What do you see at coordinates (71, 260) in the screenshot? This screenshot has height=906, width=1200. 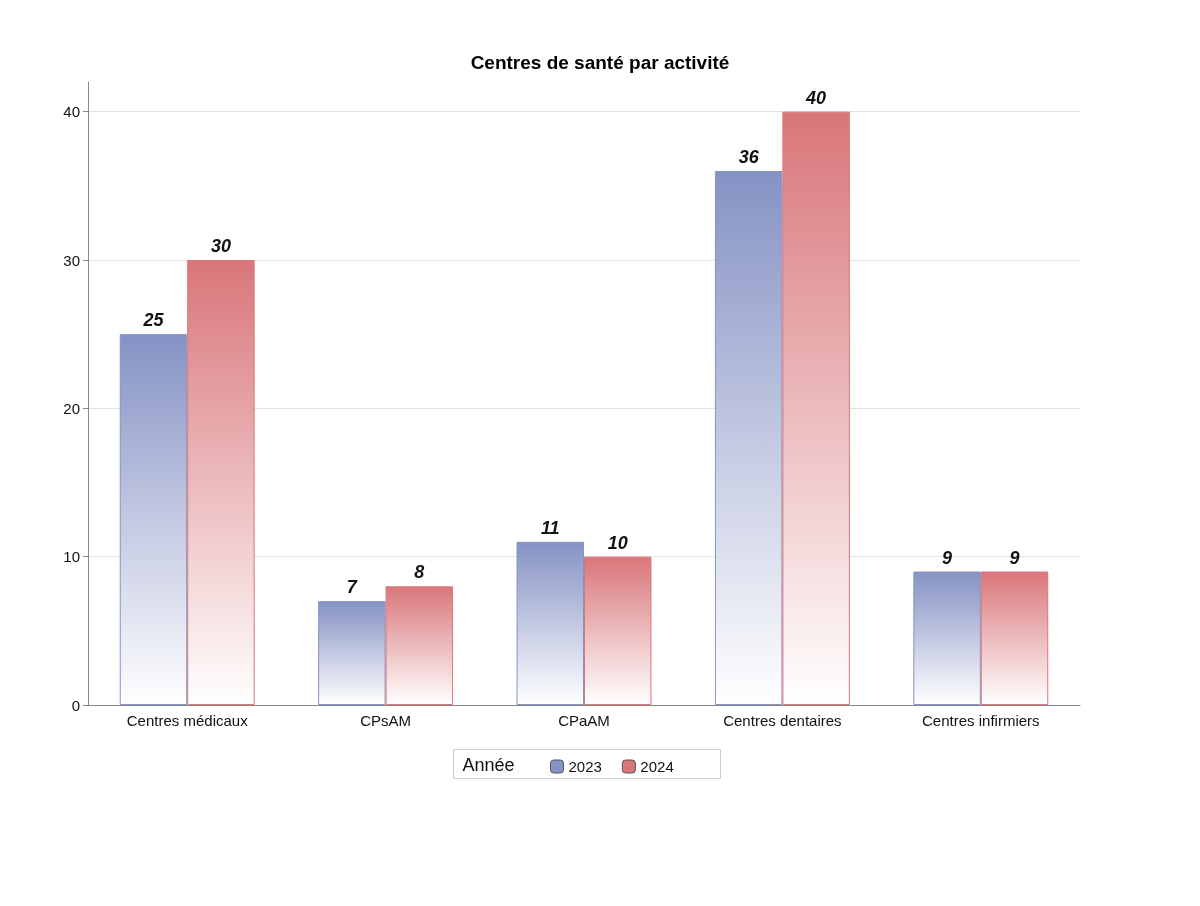 I see `y-tick-label: 30` at bounding box center [71, 260].